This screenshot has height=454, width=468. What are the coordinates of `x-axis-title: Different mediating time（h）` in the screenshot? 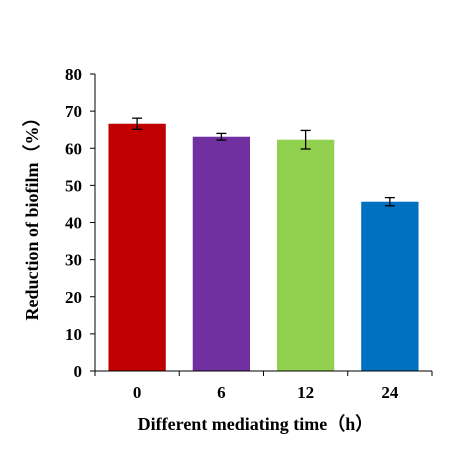 It's located at (256, 424).